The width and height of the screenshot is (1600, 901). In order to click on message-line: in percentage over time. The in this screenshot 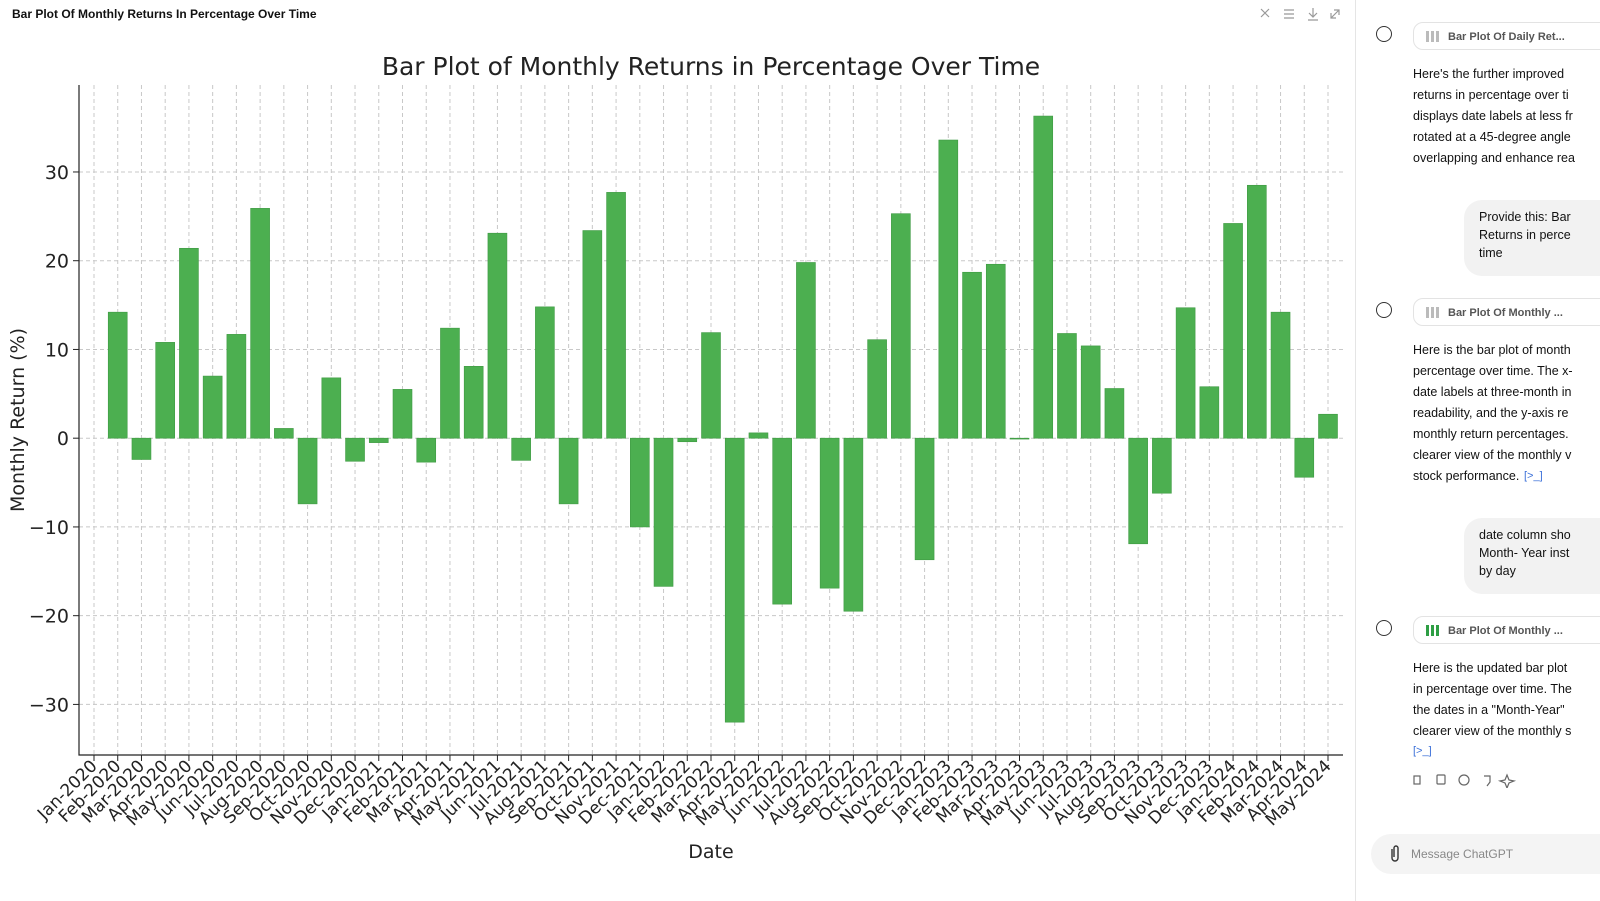, I will do `click(1492, 689)`.